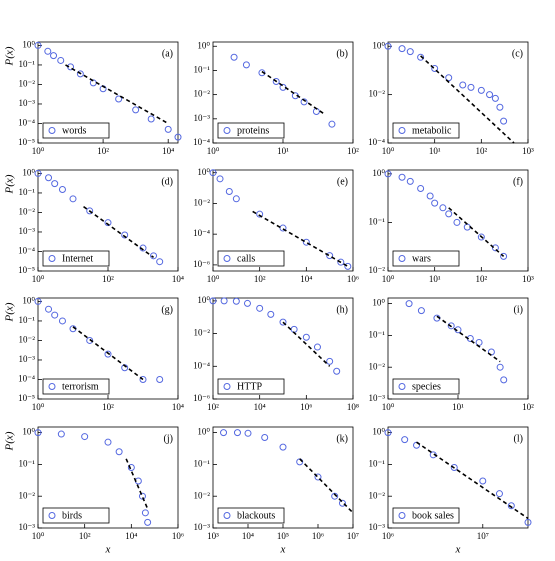  I want to click on legend-label: terrorism, so click(80, 386).